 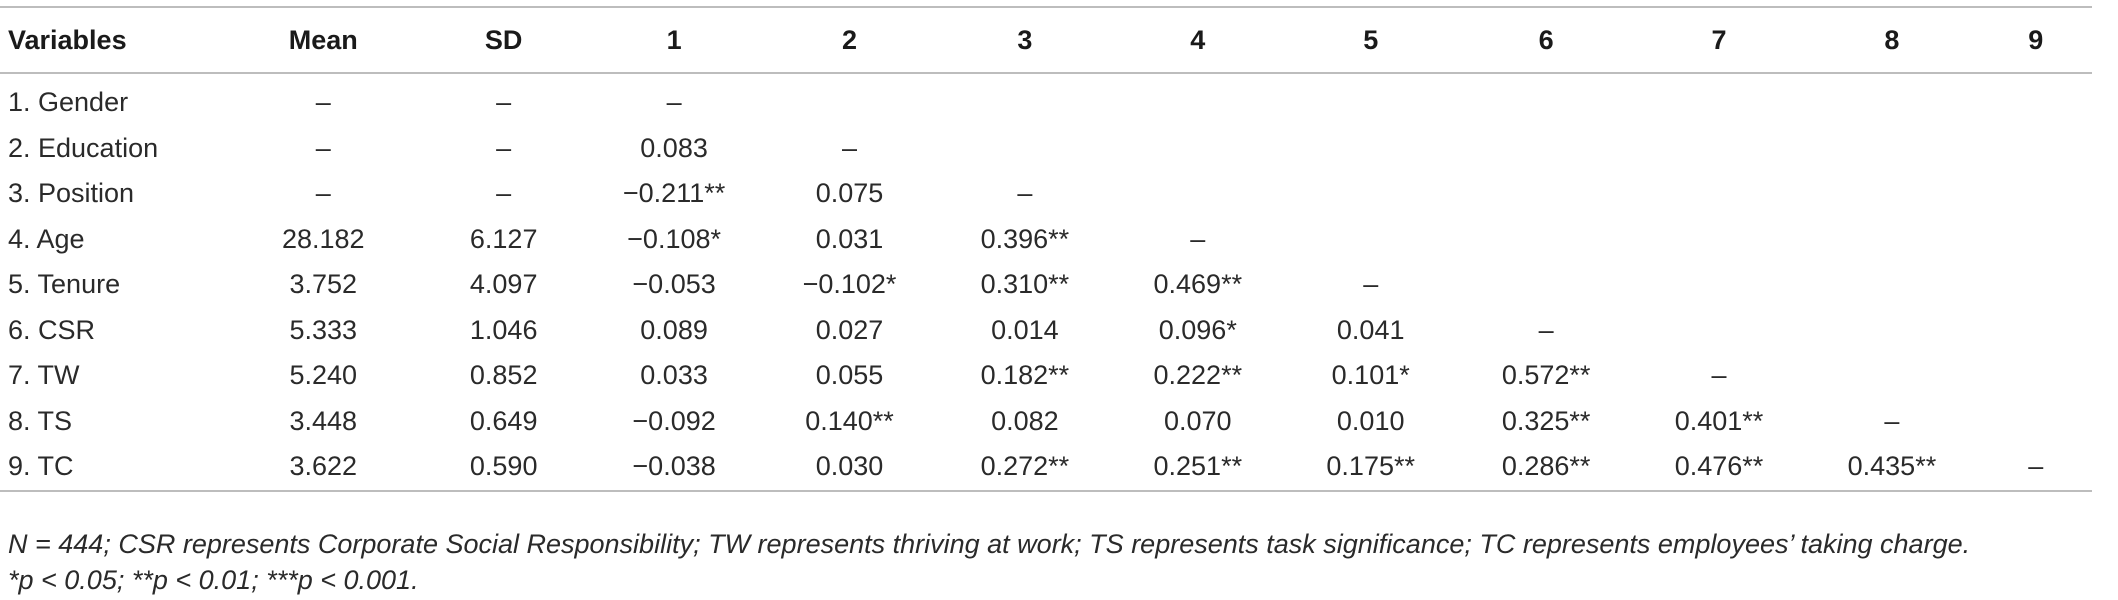 What do you see at coordinates (323, 420) in the screenshot?
I see `table-cell: 3.448` at bounding box center [323, 420].